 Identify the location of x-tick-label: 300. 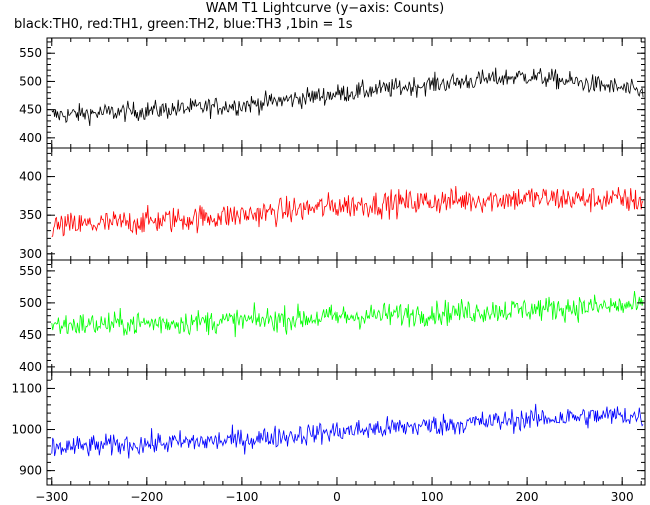
(622, 497).